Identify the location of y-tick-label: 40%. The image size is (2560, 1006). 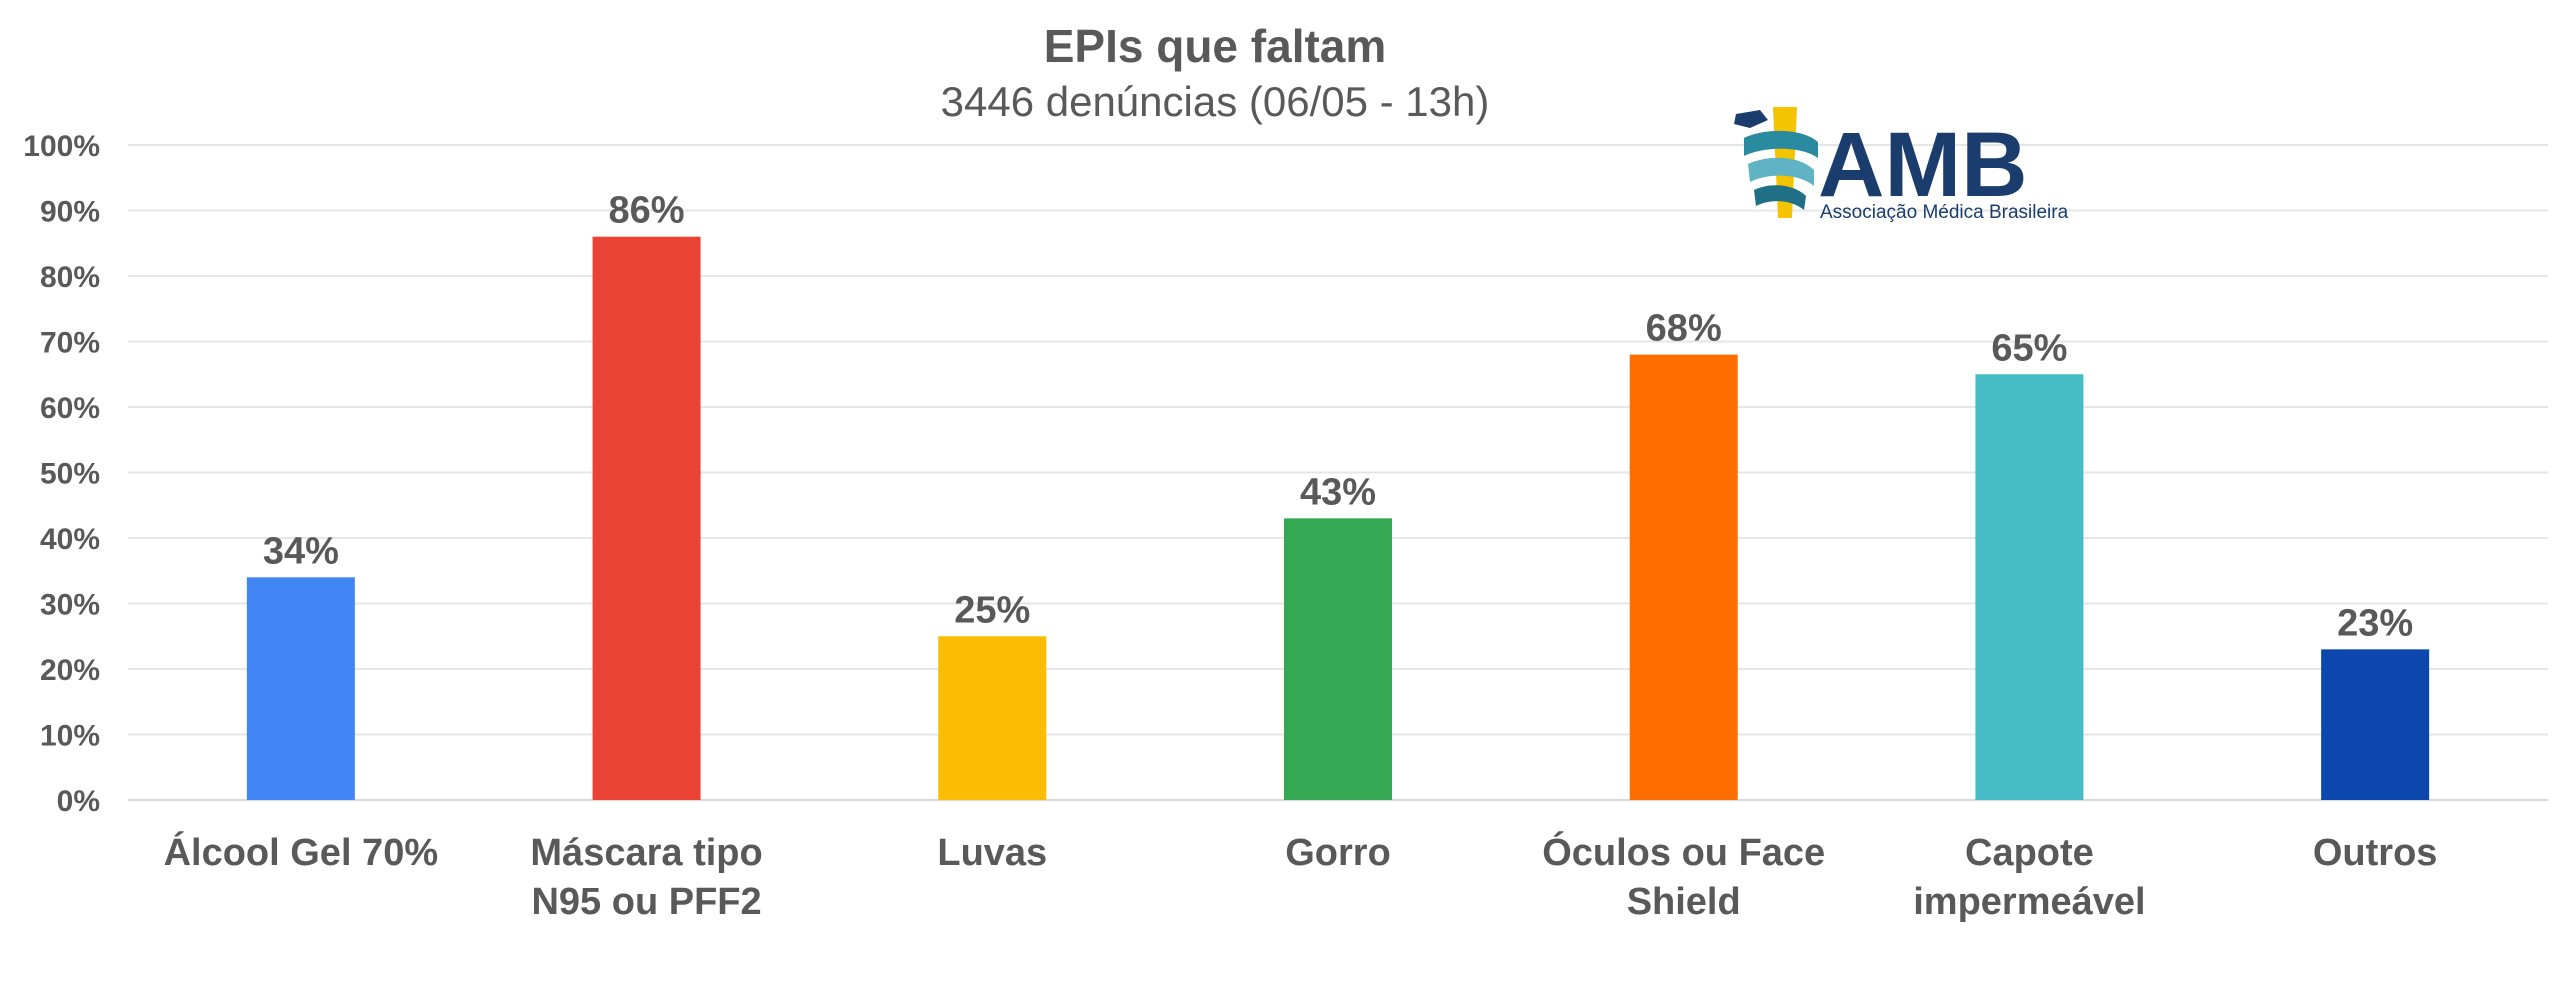
(70, 539).